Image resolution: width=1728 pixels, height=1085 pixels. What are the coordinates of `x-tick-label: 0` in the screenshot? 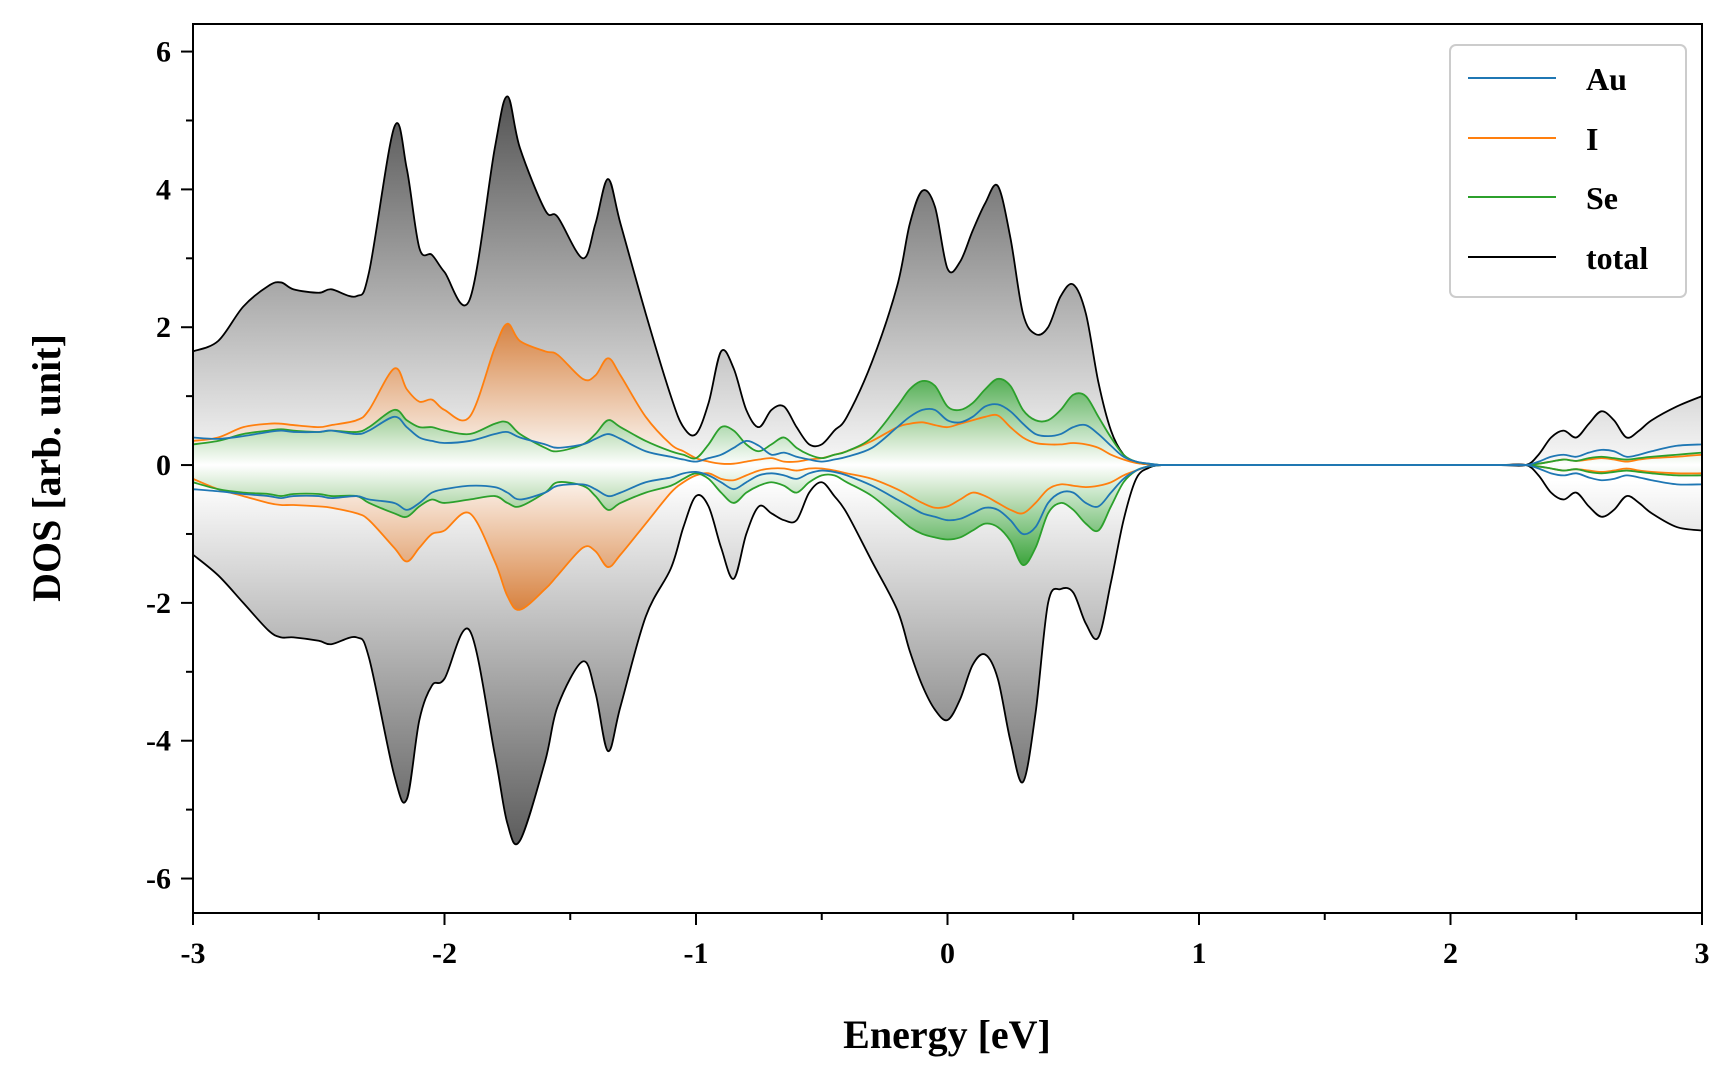 It's located at (947, 953).